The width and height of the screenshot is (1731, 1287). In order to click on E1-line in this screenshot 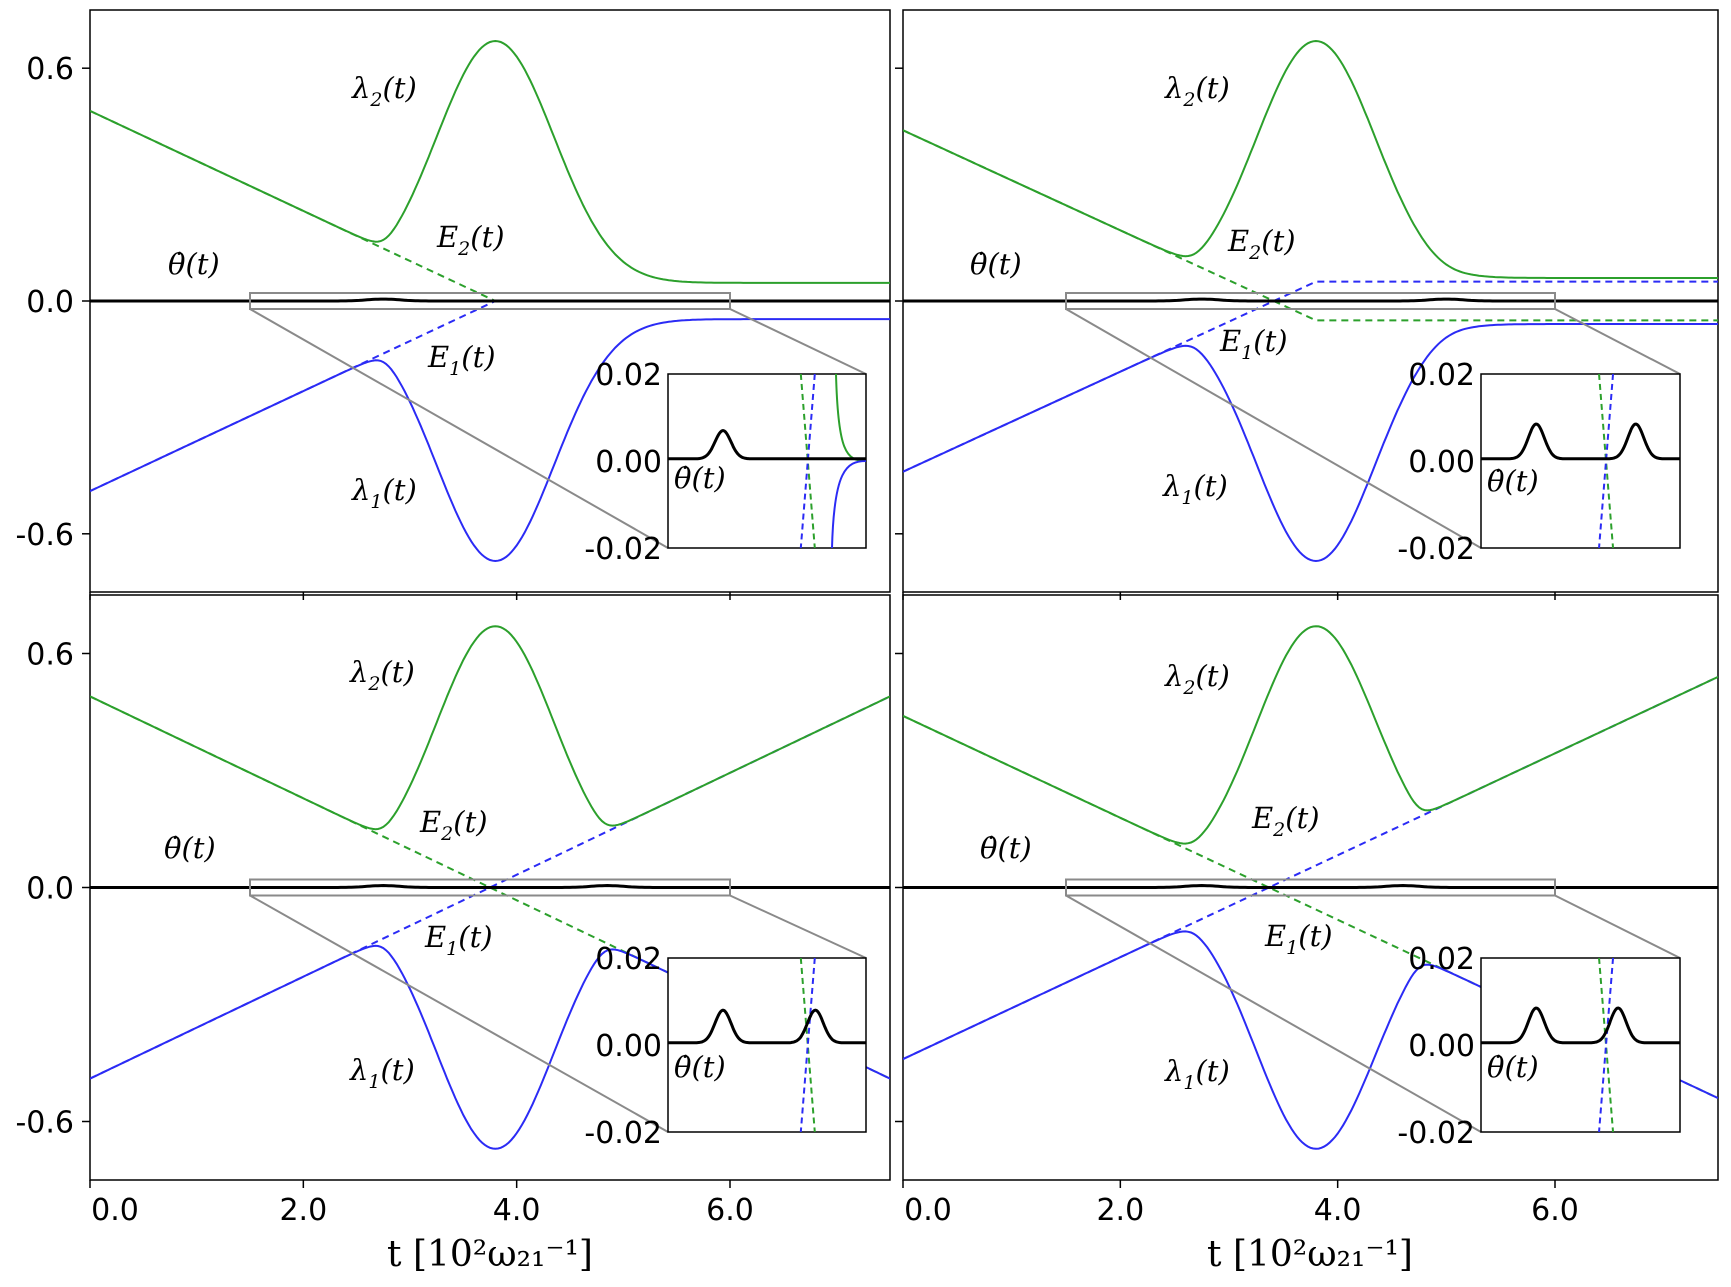, I will do `click(1310, 376)`.